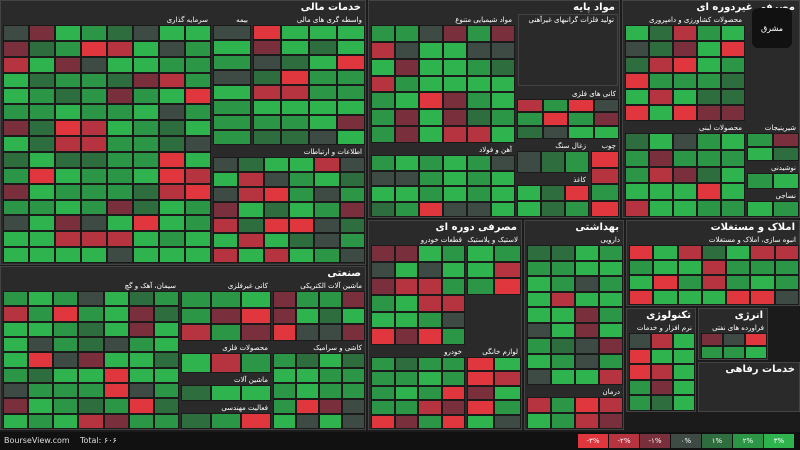 This screenshot has width=800, height=450. Describe the element at coordinates (568, 50) in the screenshot. I see `sector-precious-metals: تولید فلزات گرانبهای غیرآهنی` at that location.